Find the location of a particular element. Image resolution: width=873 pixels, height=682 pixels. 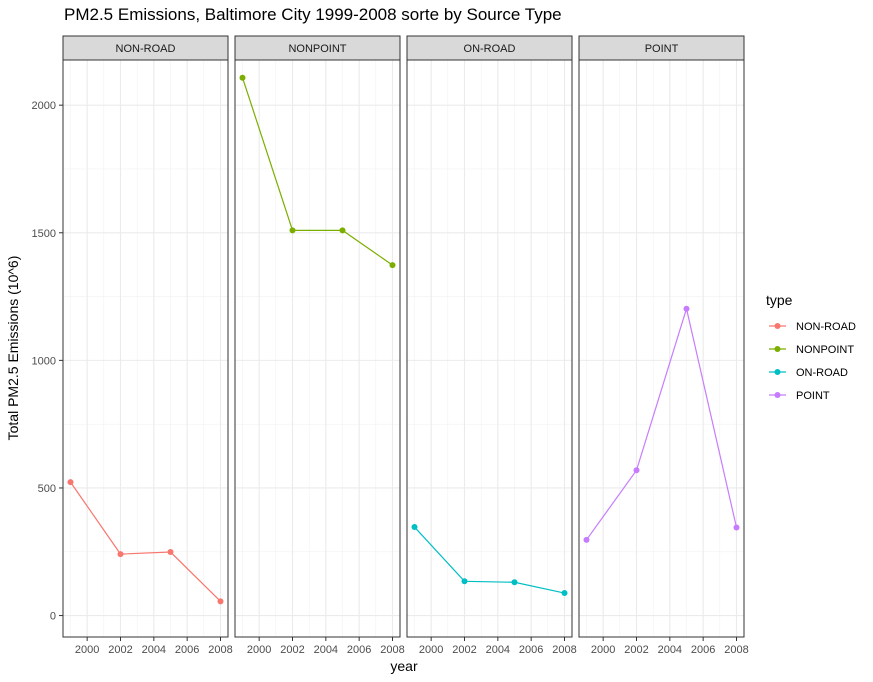

legend-label: POINT is located at coordinates (813, 396).